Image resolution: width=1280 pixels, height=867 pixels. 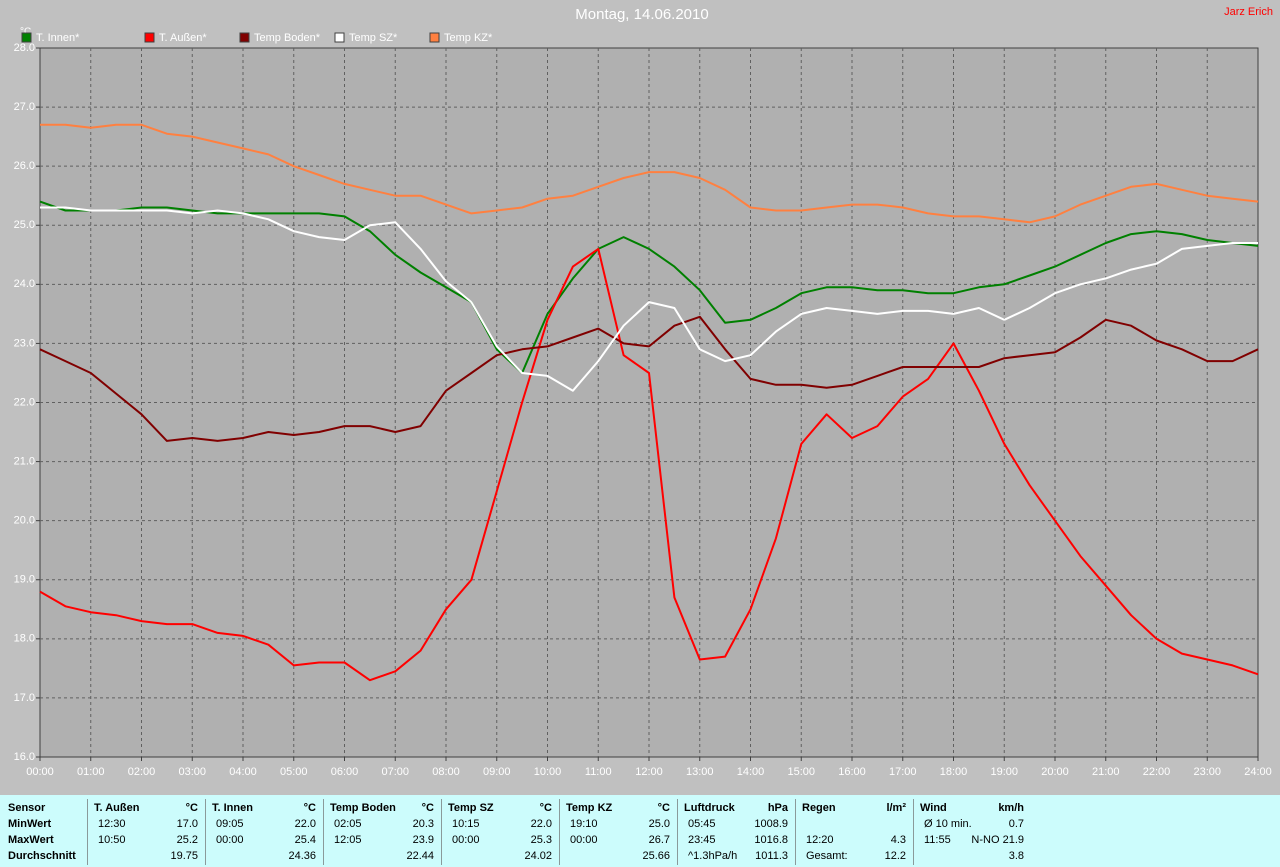 What do you see at coordinates (27, 808) in the screenshot?
I see `table-cell: Sensor` at bounding box center [27, 808].